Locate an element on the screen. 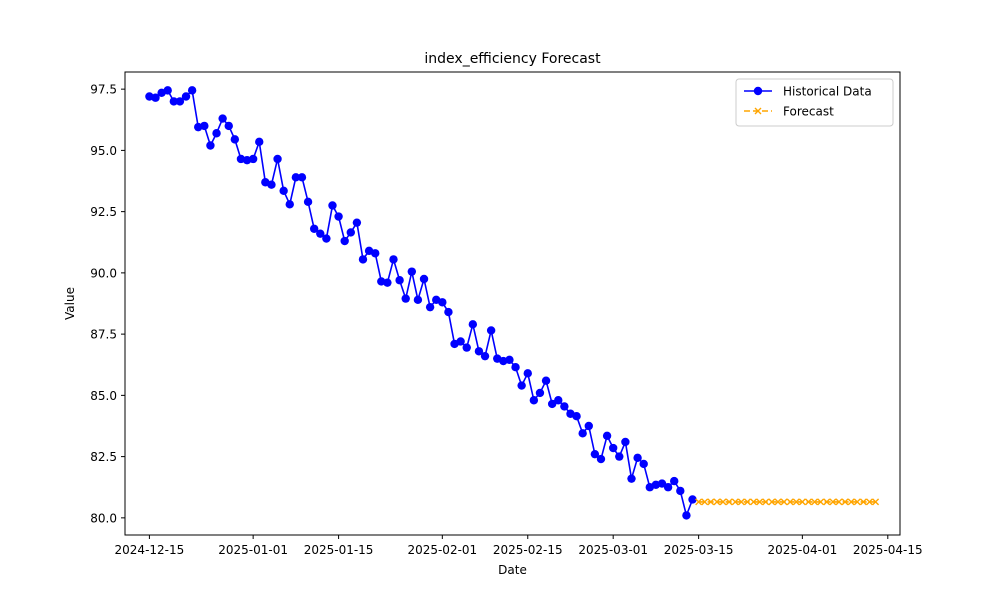 The width and height of the screenshot is (1000, 600). legend-box is located at coordinates (814, 102).